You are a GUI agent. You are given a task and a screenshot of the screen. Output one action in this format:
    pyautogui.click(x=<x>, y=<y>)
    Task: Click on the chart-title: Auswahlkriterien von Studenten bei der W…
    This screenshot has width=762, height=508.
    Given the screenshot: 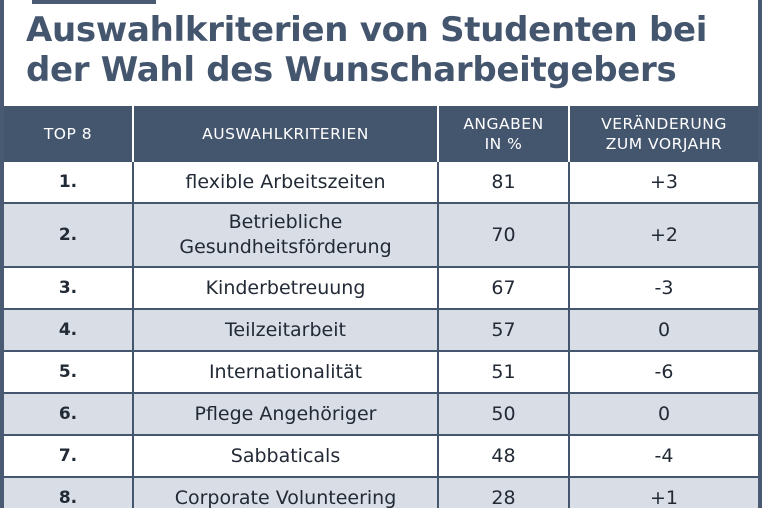 What is the action you would take?
    pyautogui.click(x=386, y=50)
    